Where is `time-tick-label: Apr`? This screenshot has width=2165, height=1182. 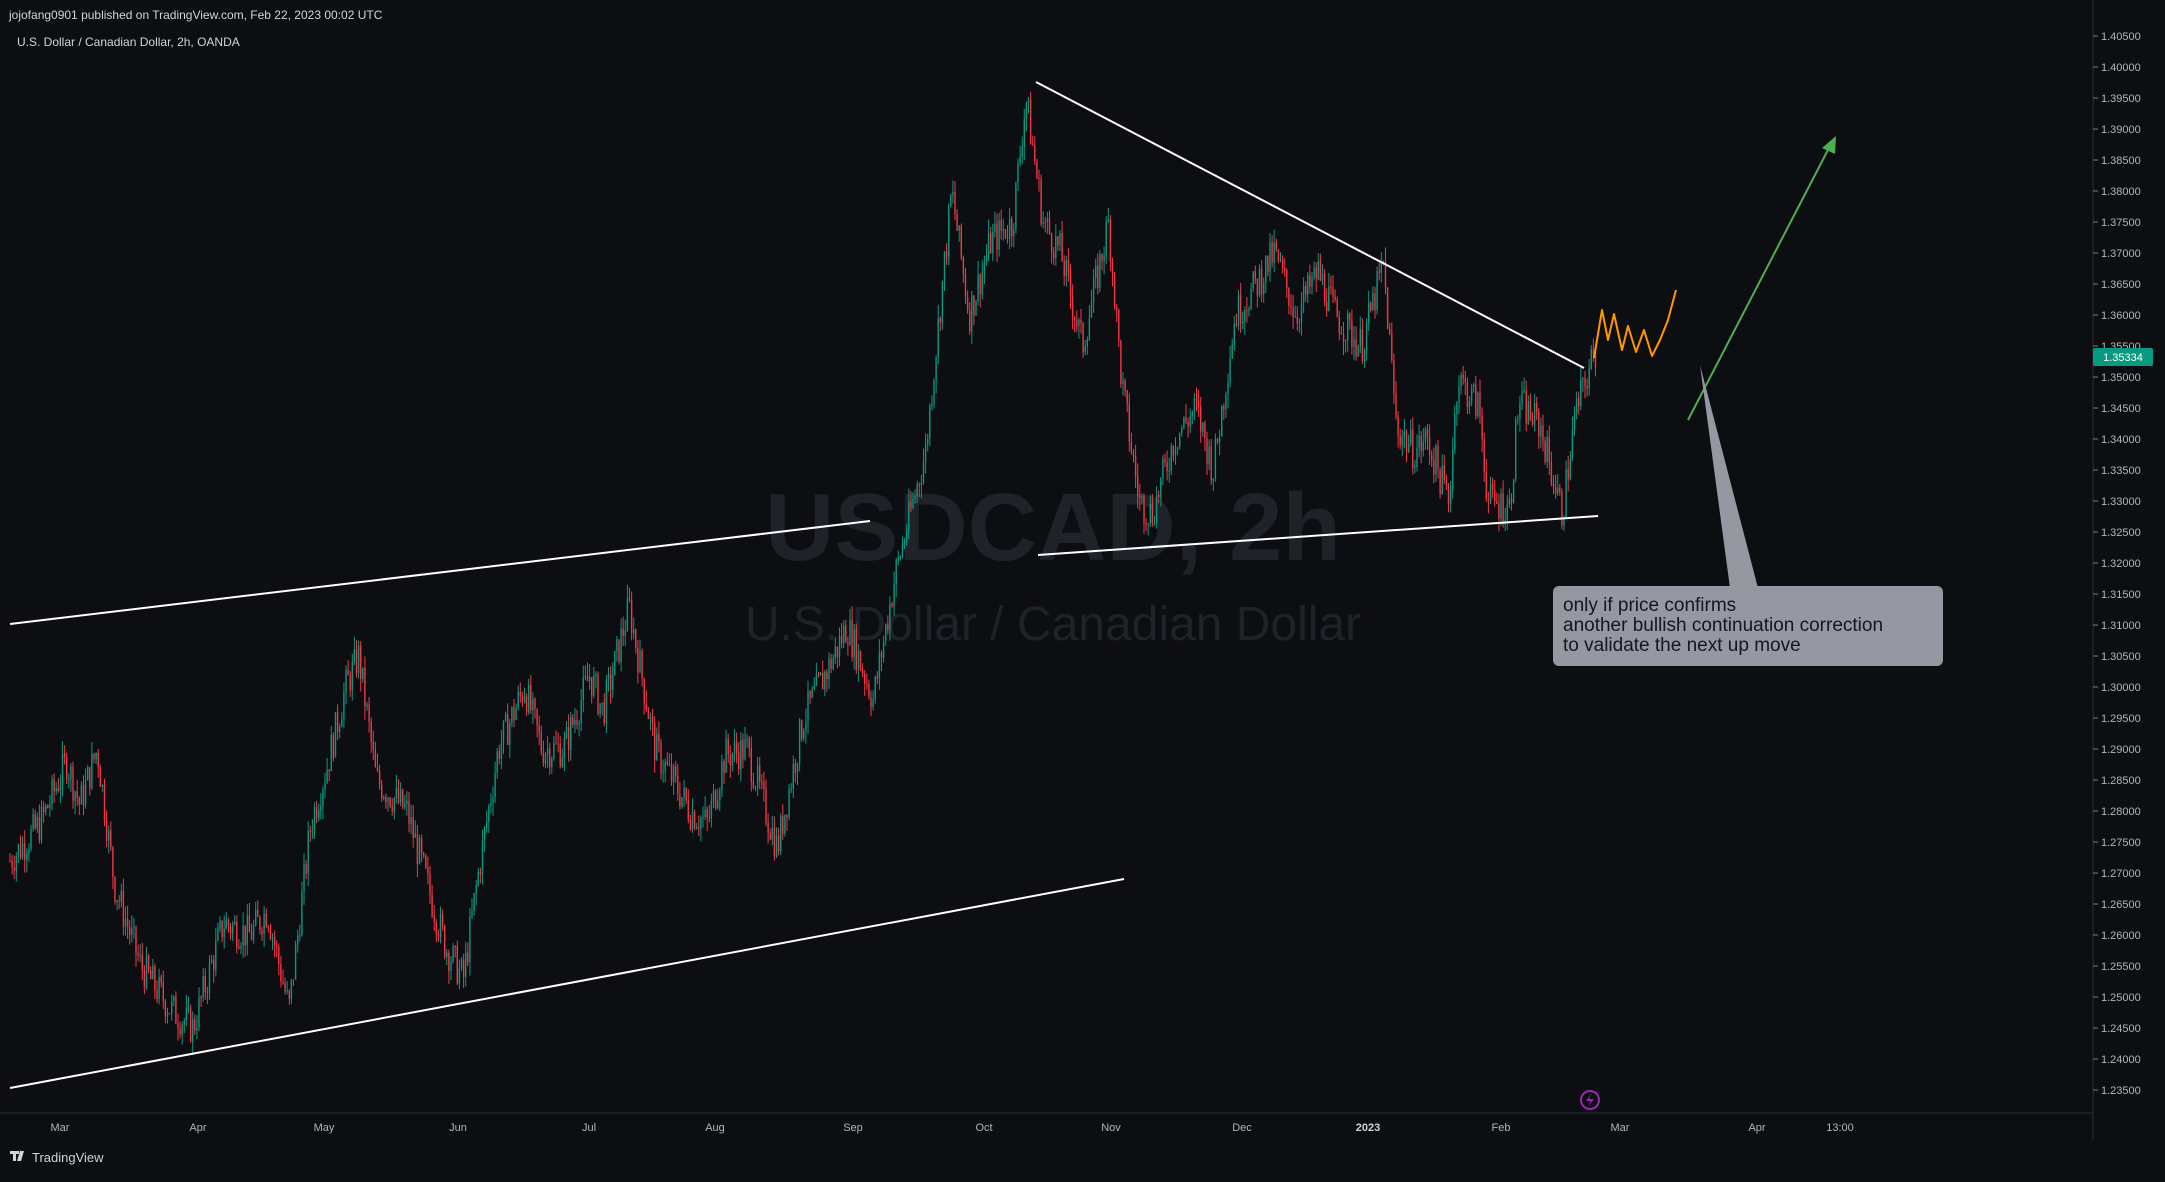
time-tick-label: Apr is located at coordinates (197, 1128).